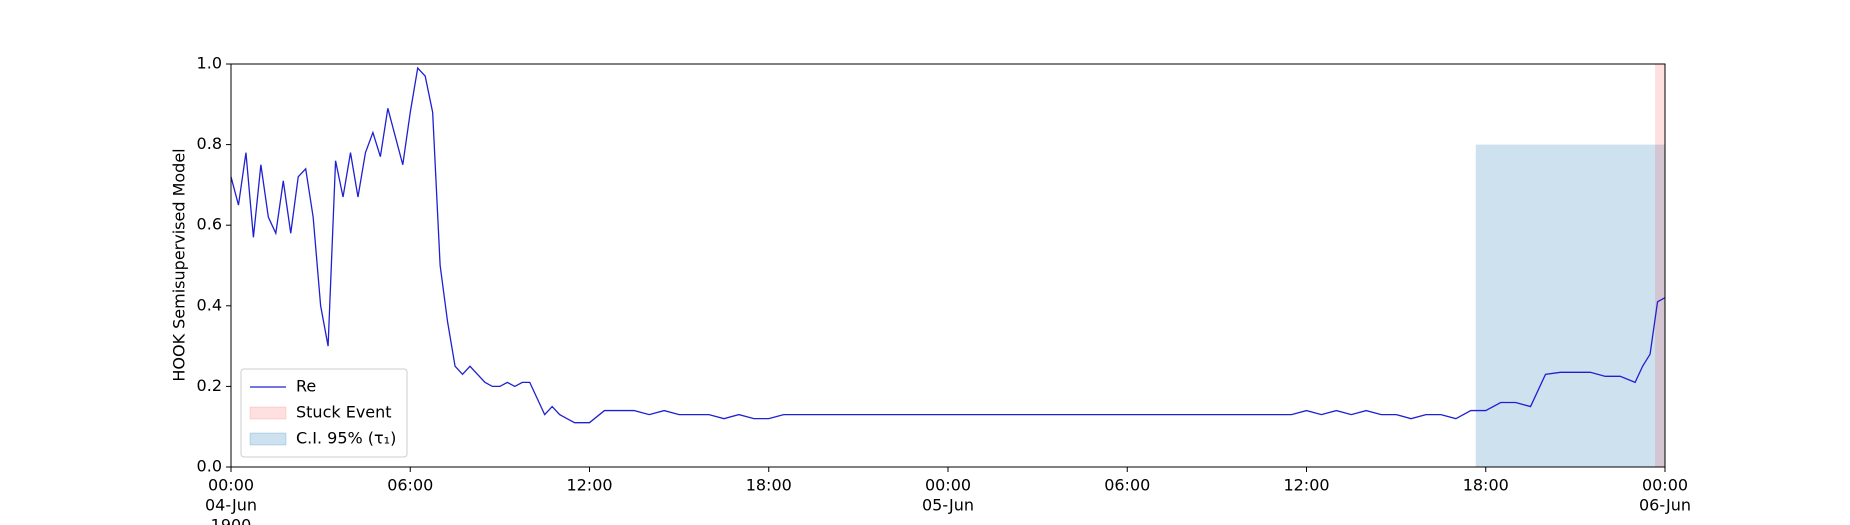 This screenshot has height=525, width=1850. Describe the element at coordinates (179, 264) in the screenshot. I see `y-axis-label: HOOK Semisupervised Model` at that location.